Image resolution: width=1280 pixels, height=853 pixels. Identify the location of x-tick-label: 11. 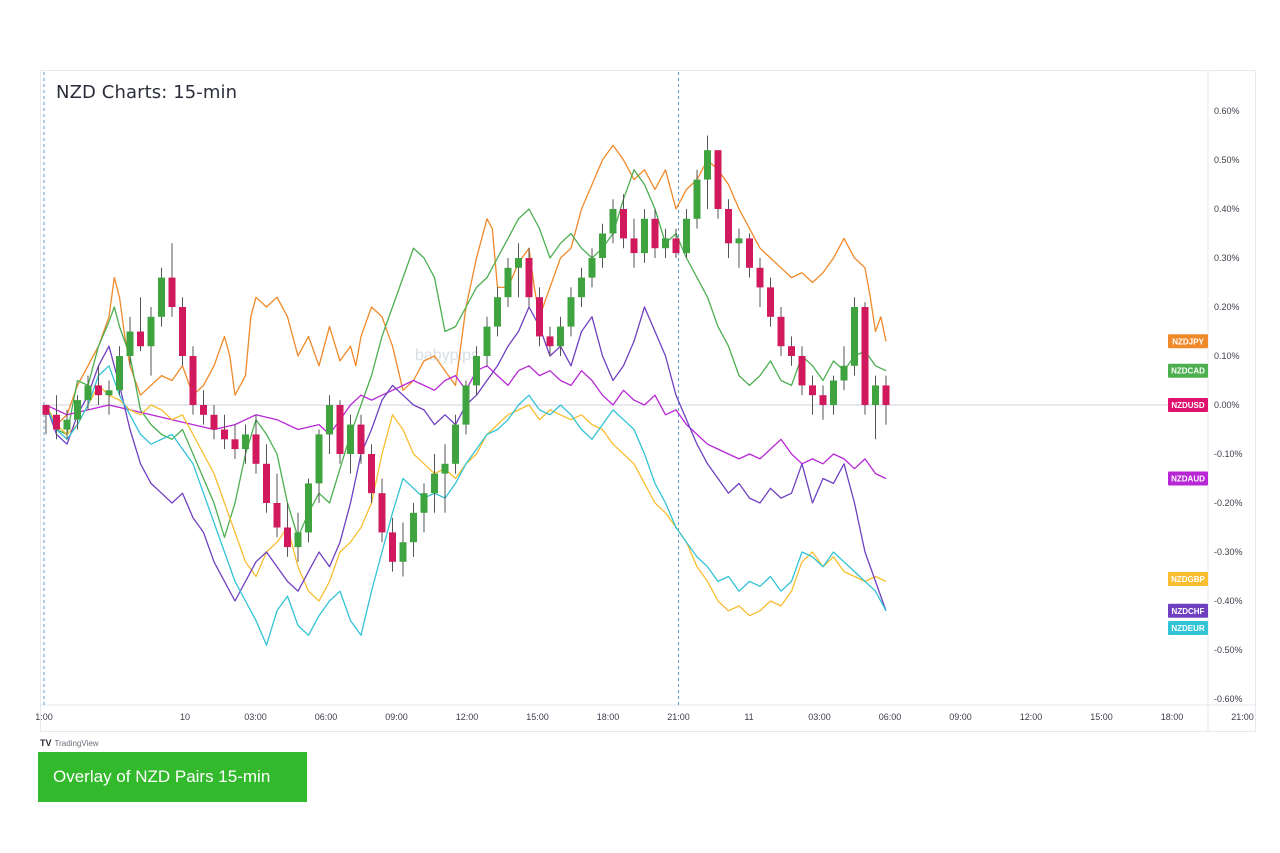
(748, 717).